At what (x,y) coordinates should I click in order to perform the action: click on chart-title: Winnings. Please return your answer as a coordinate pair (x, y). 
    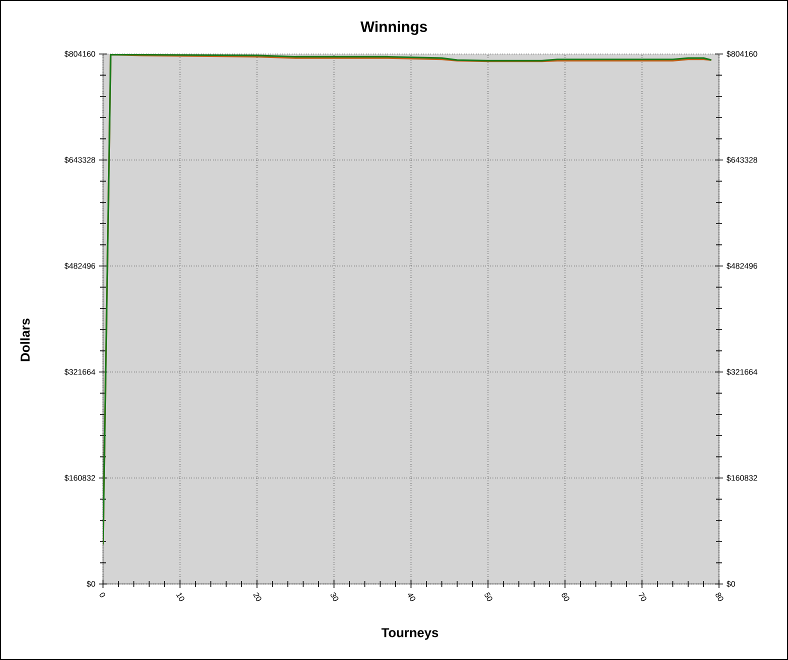
    Looking at the image, I should click on (393, 27).